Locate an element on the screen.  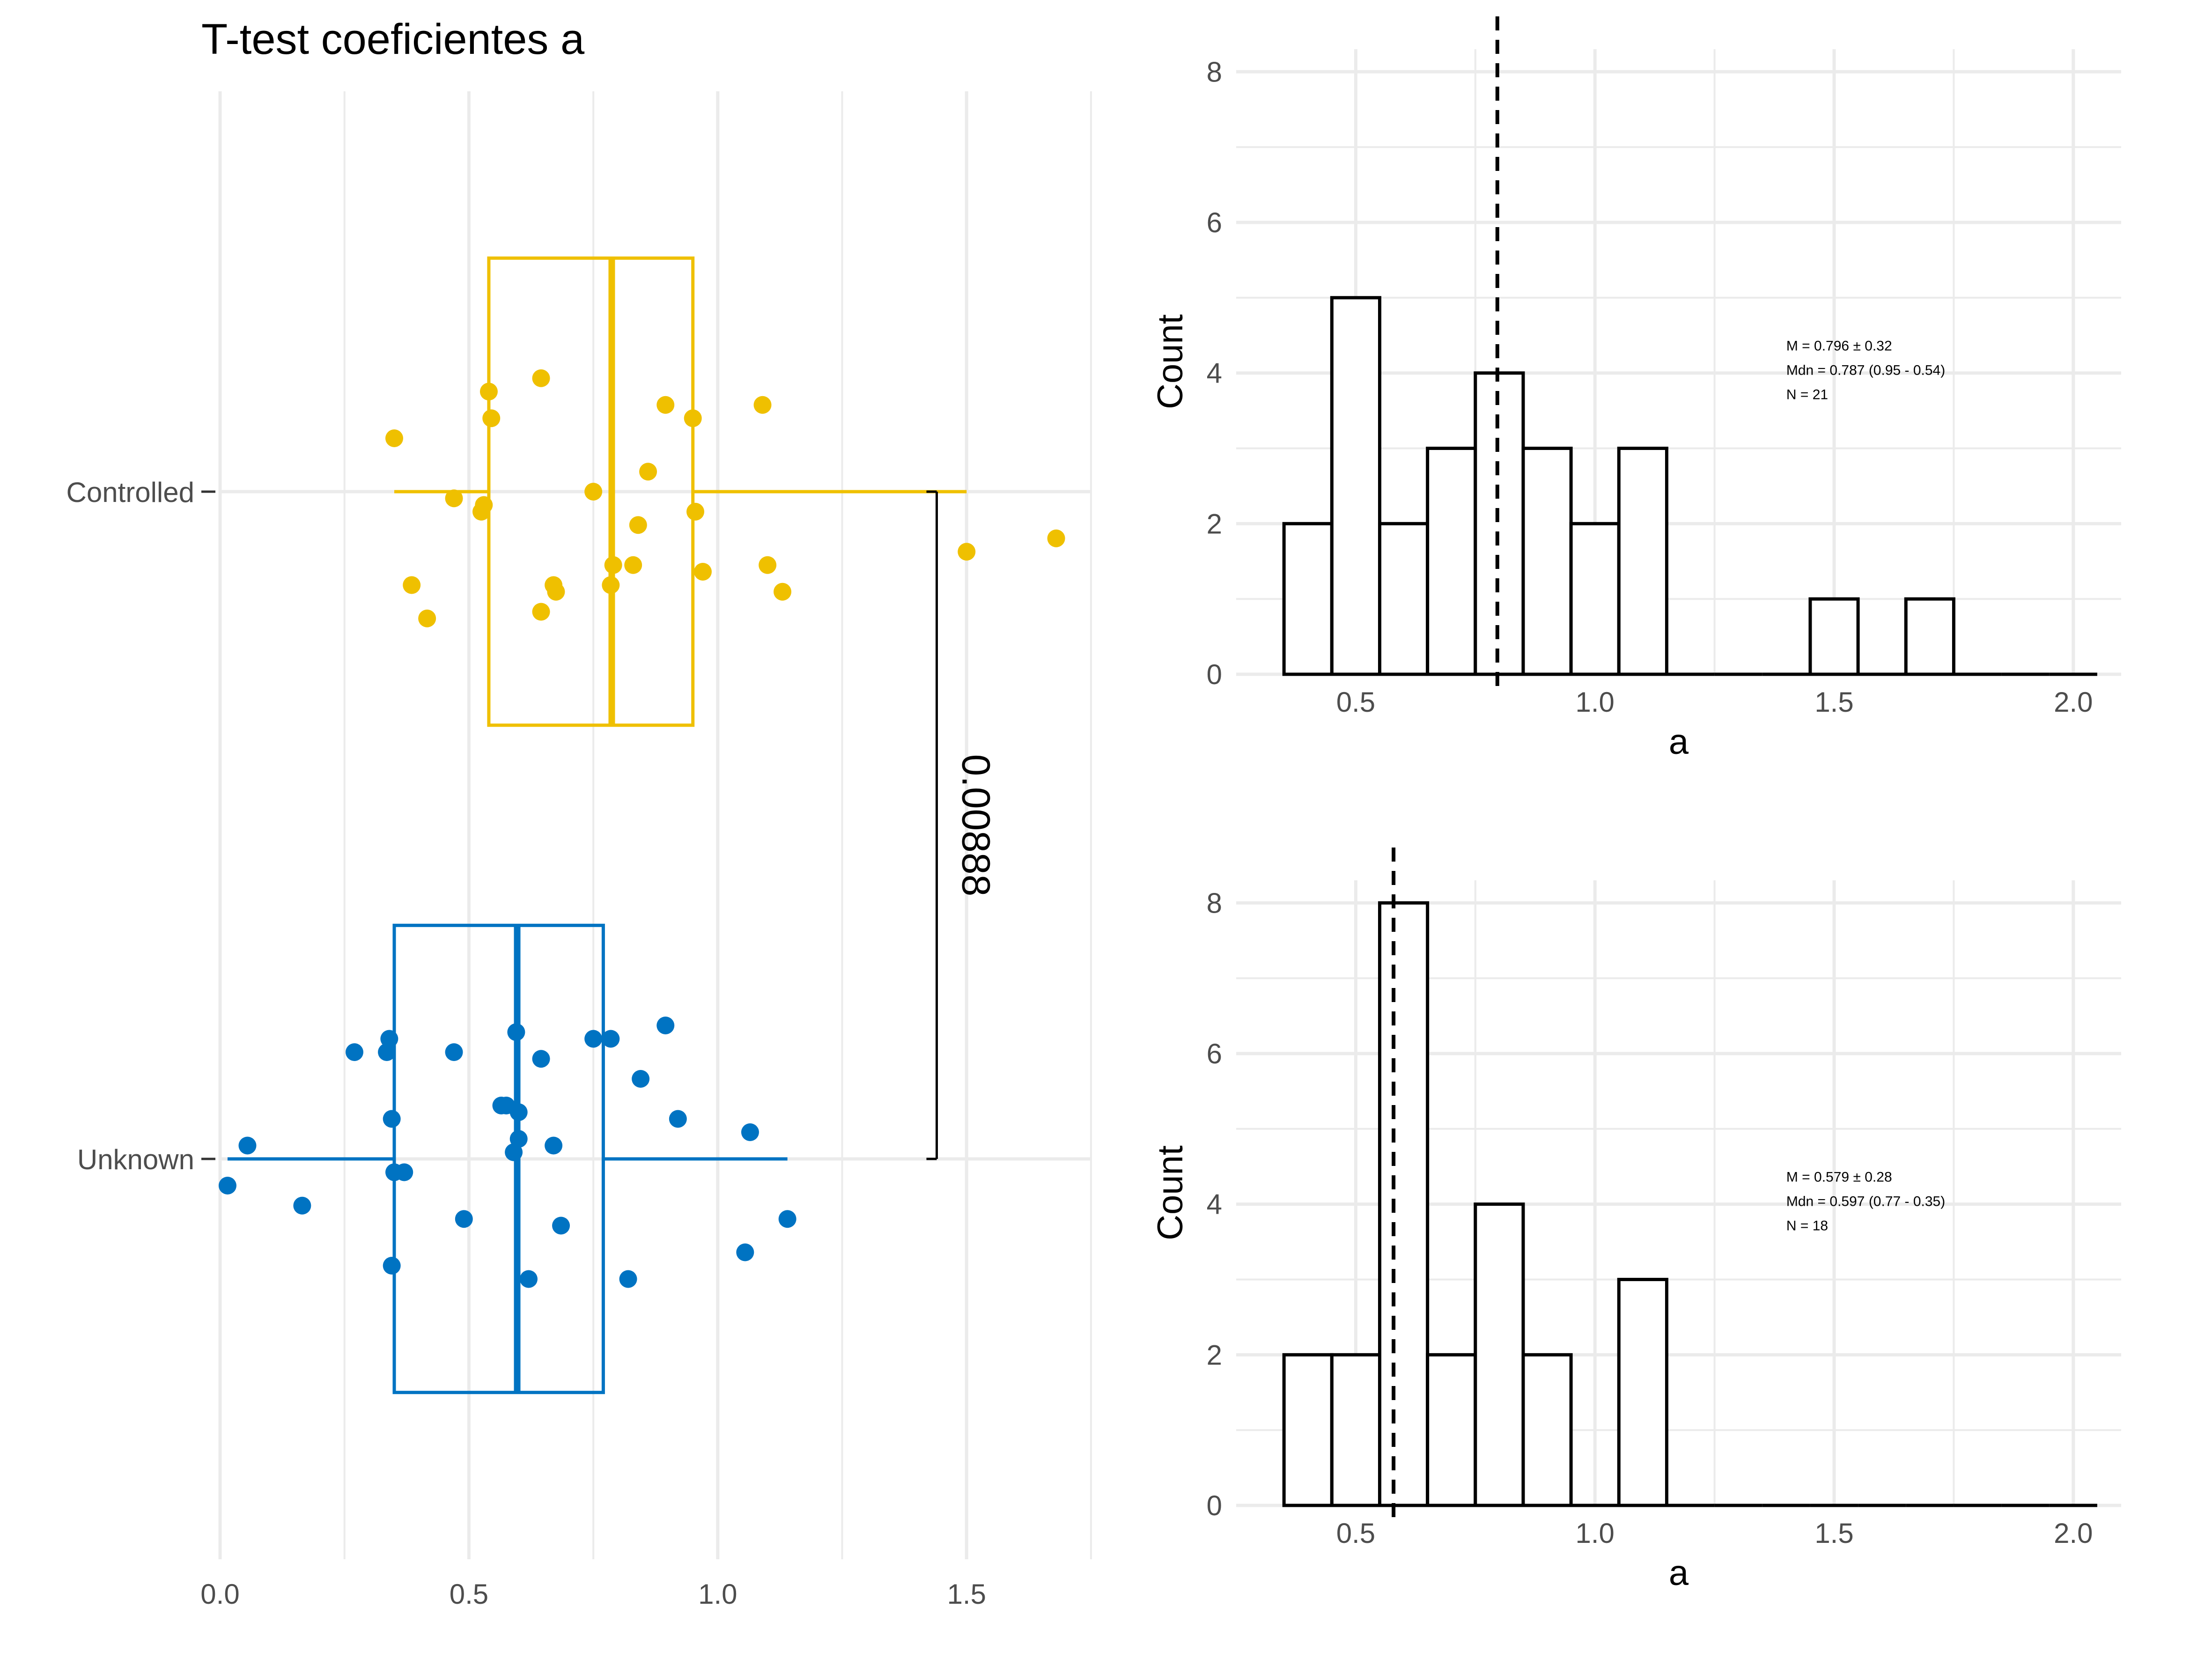
stats-label: N = 18 is located at coordinates (1807, 1225).